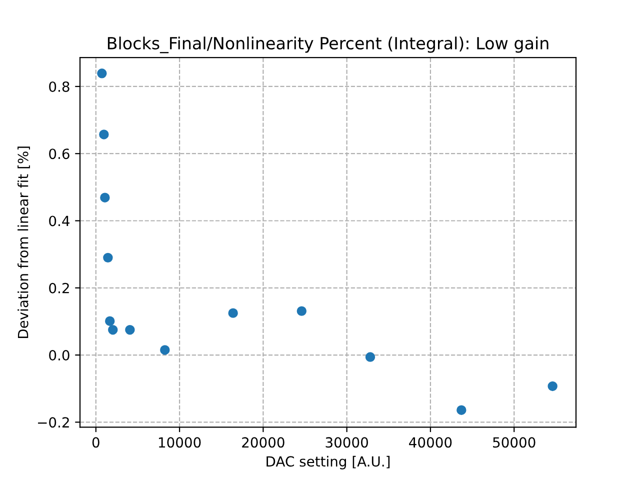  I want to click on x-tick-label: 40000, so click(430, 442).